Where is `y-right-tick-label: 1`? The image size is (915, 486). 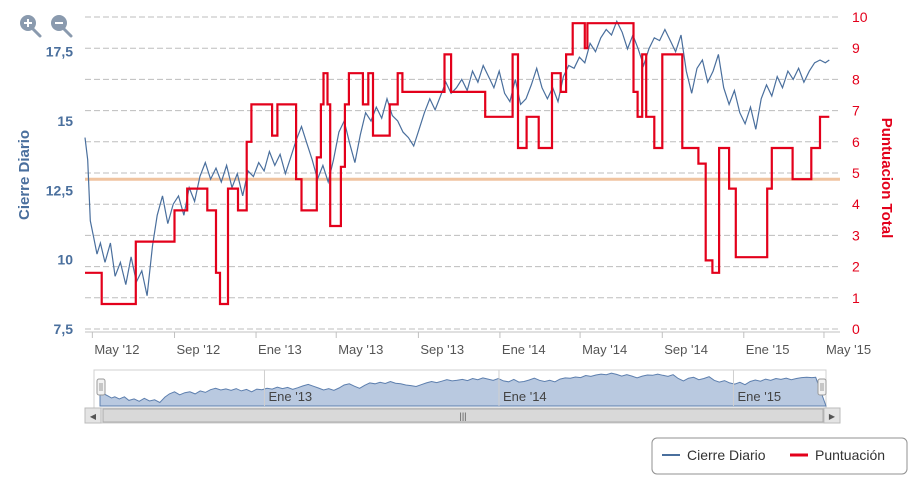
y-right-tick-label: 1 is located at coordinates (856, 298).